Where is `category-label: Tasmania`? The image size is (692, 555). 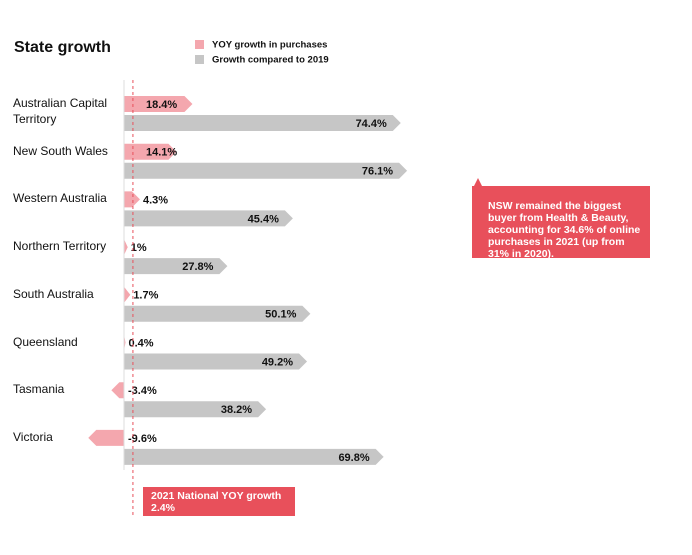 category-label: Tasmania is located at coordinates (39, 389).